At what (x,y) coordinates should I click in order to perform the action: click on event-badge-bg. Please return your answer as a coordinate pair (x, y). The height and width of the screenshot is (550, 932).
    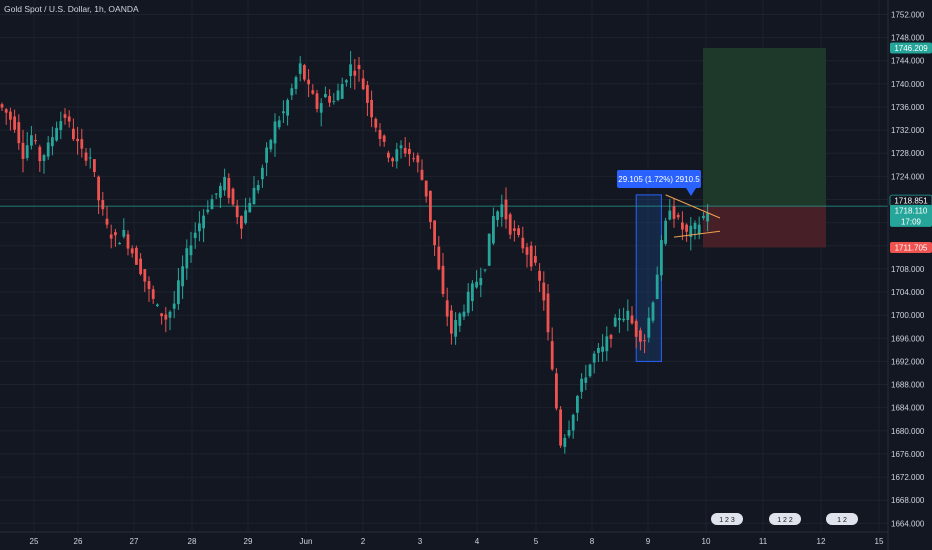
    Looking at the image, I should click on (785, 519).